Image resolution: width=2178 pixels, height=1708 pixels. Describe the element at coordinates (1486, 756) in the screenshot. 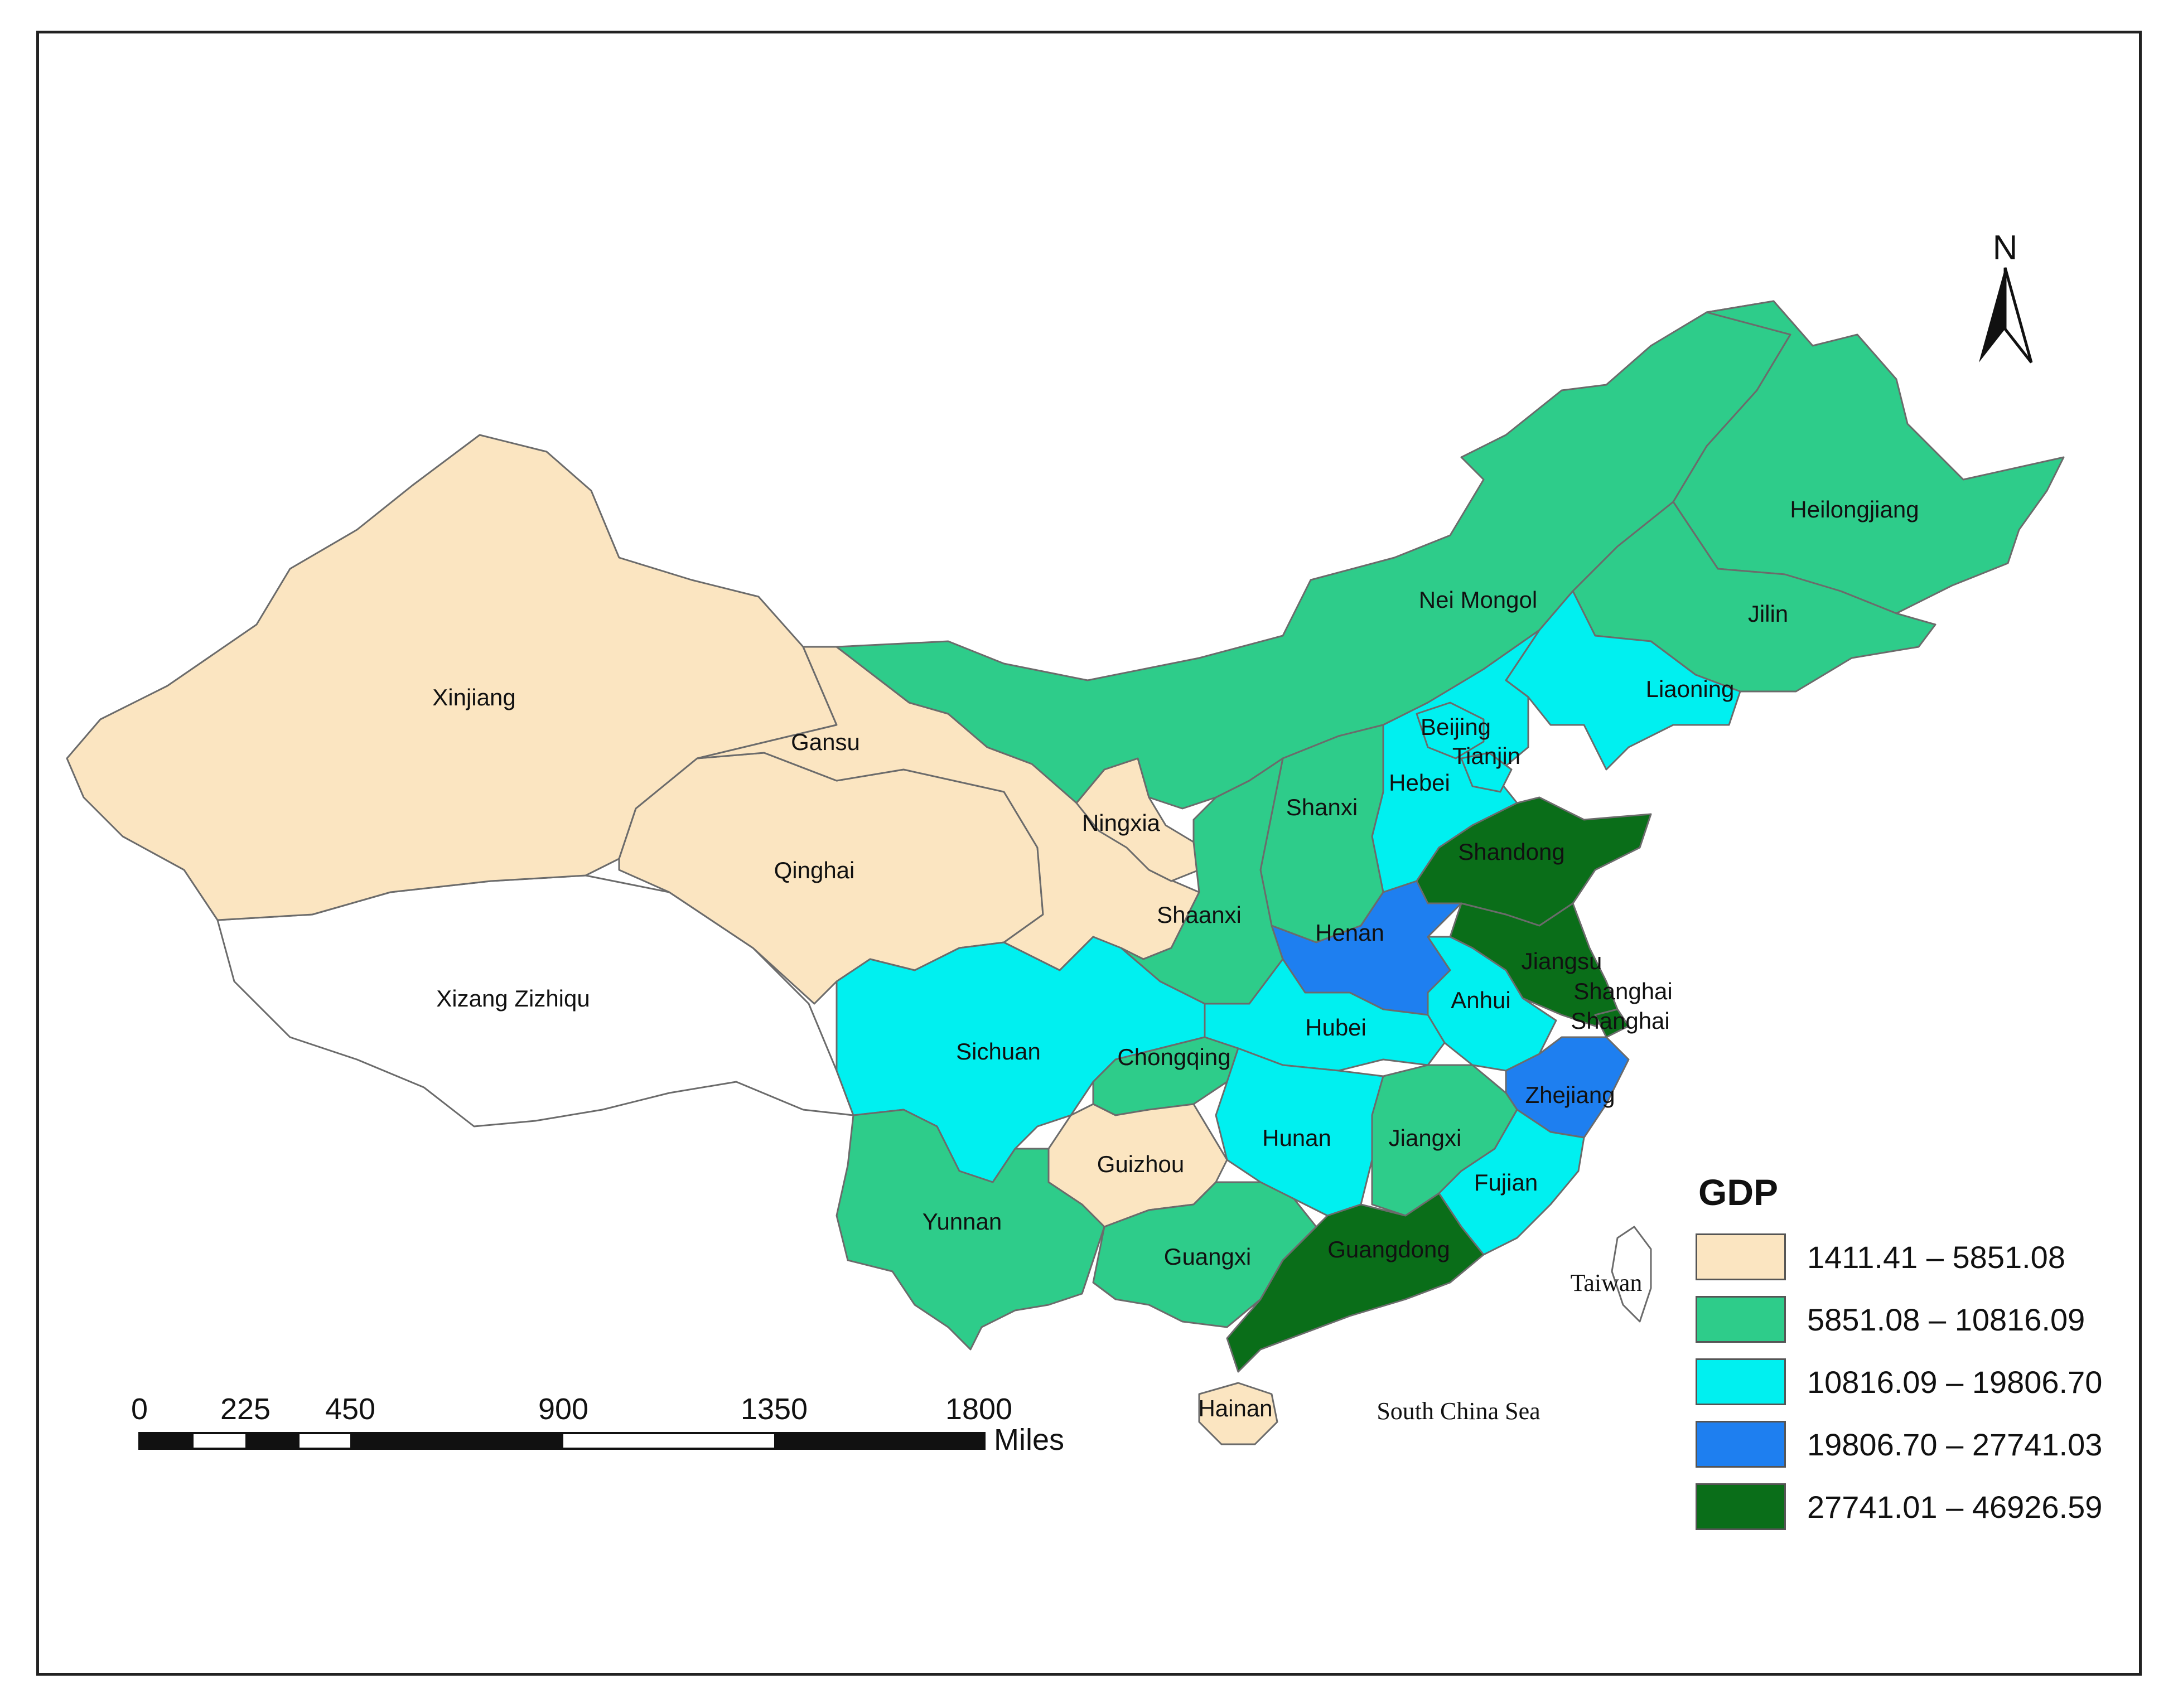

I see `label-tianjin: Tianjin` at that location.